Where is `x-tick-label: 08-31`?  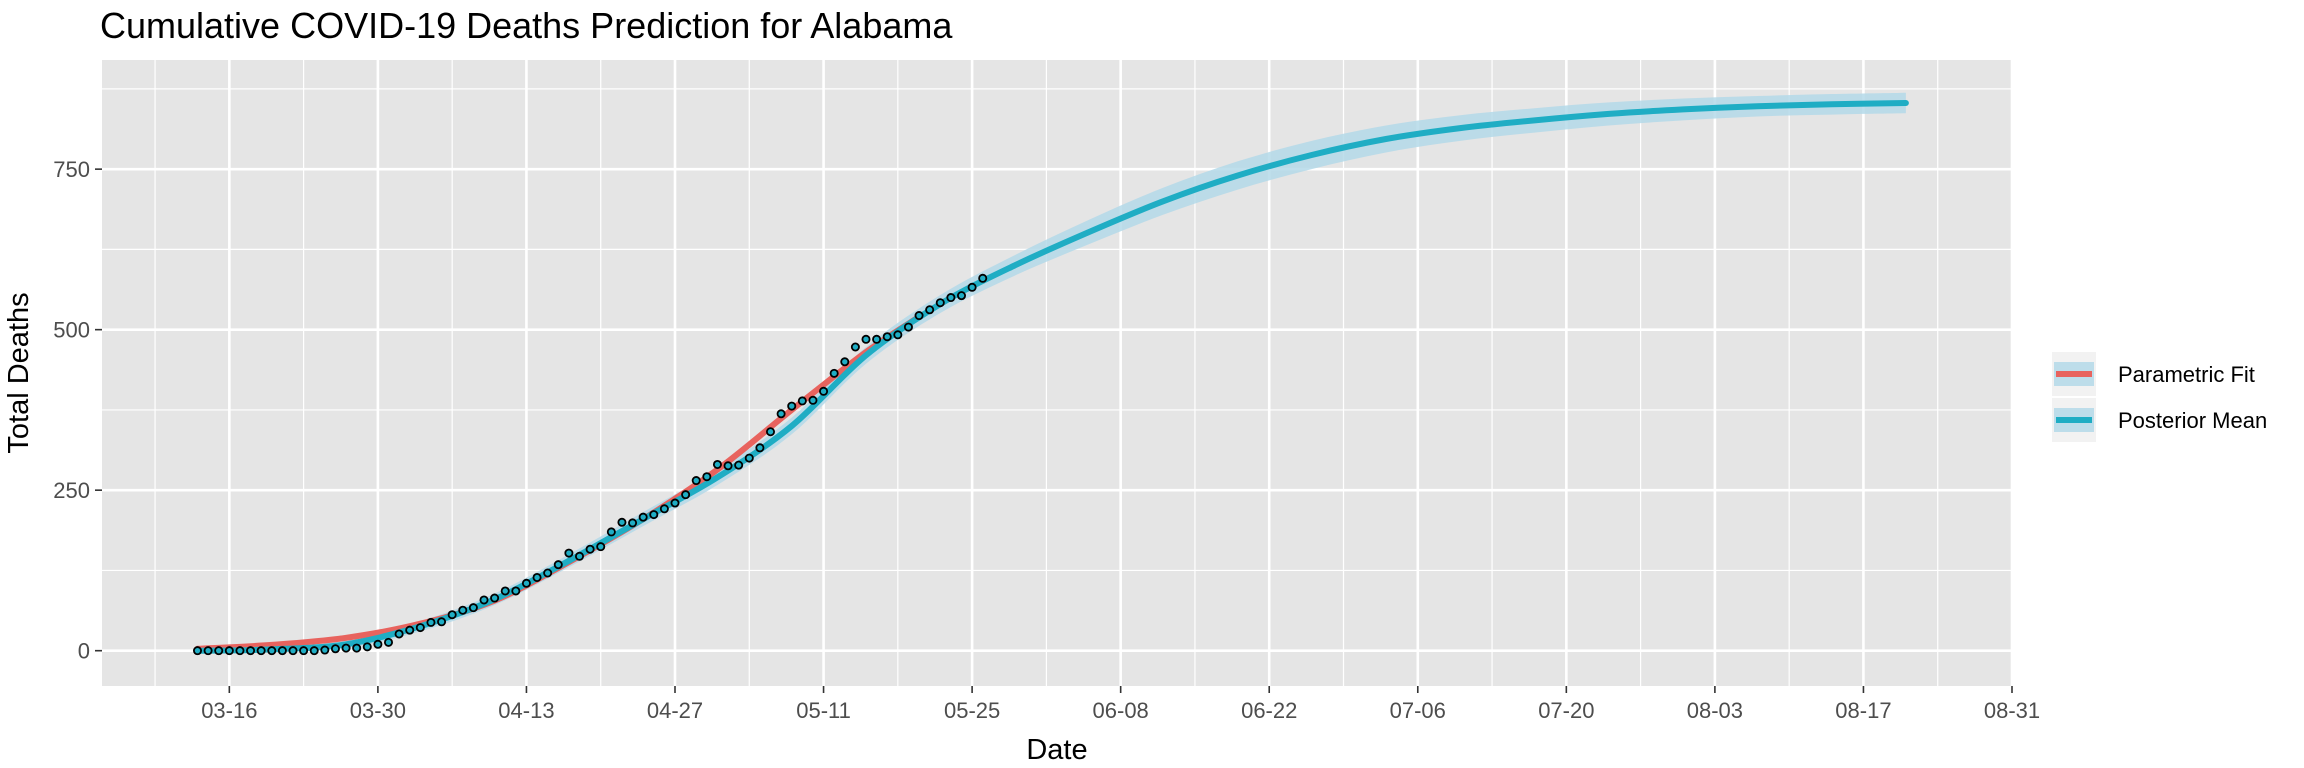 x-tick-label: 08-31 is located at coordinates (2012, 710).